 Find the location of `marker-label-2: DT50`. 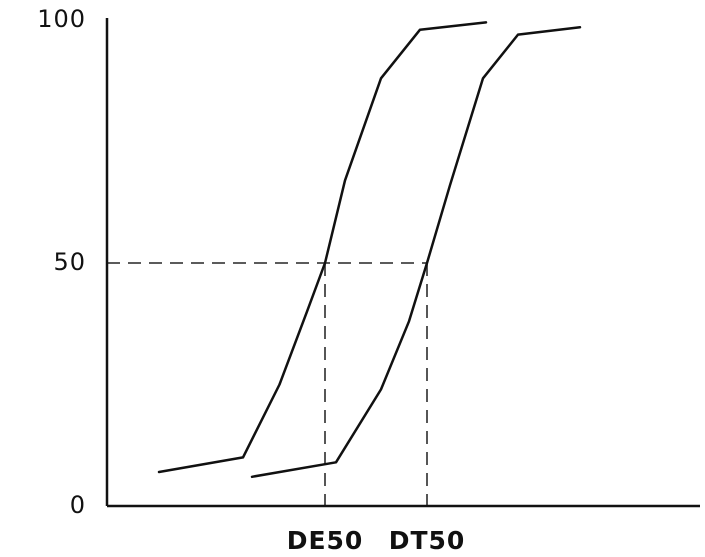

marker-label-2: DT50 is located at coordinates (427, 540).